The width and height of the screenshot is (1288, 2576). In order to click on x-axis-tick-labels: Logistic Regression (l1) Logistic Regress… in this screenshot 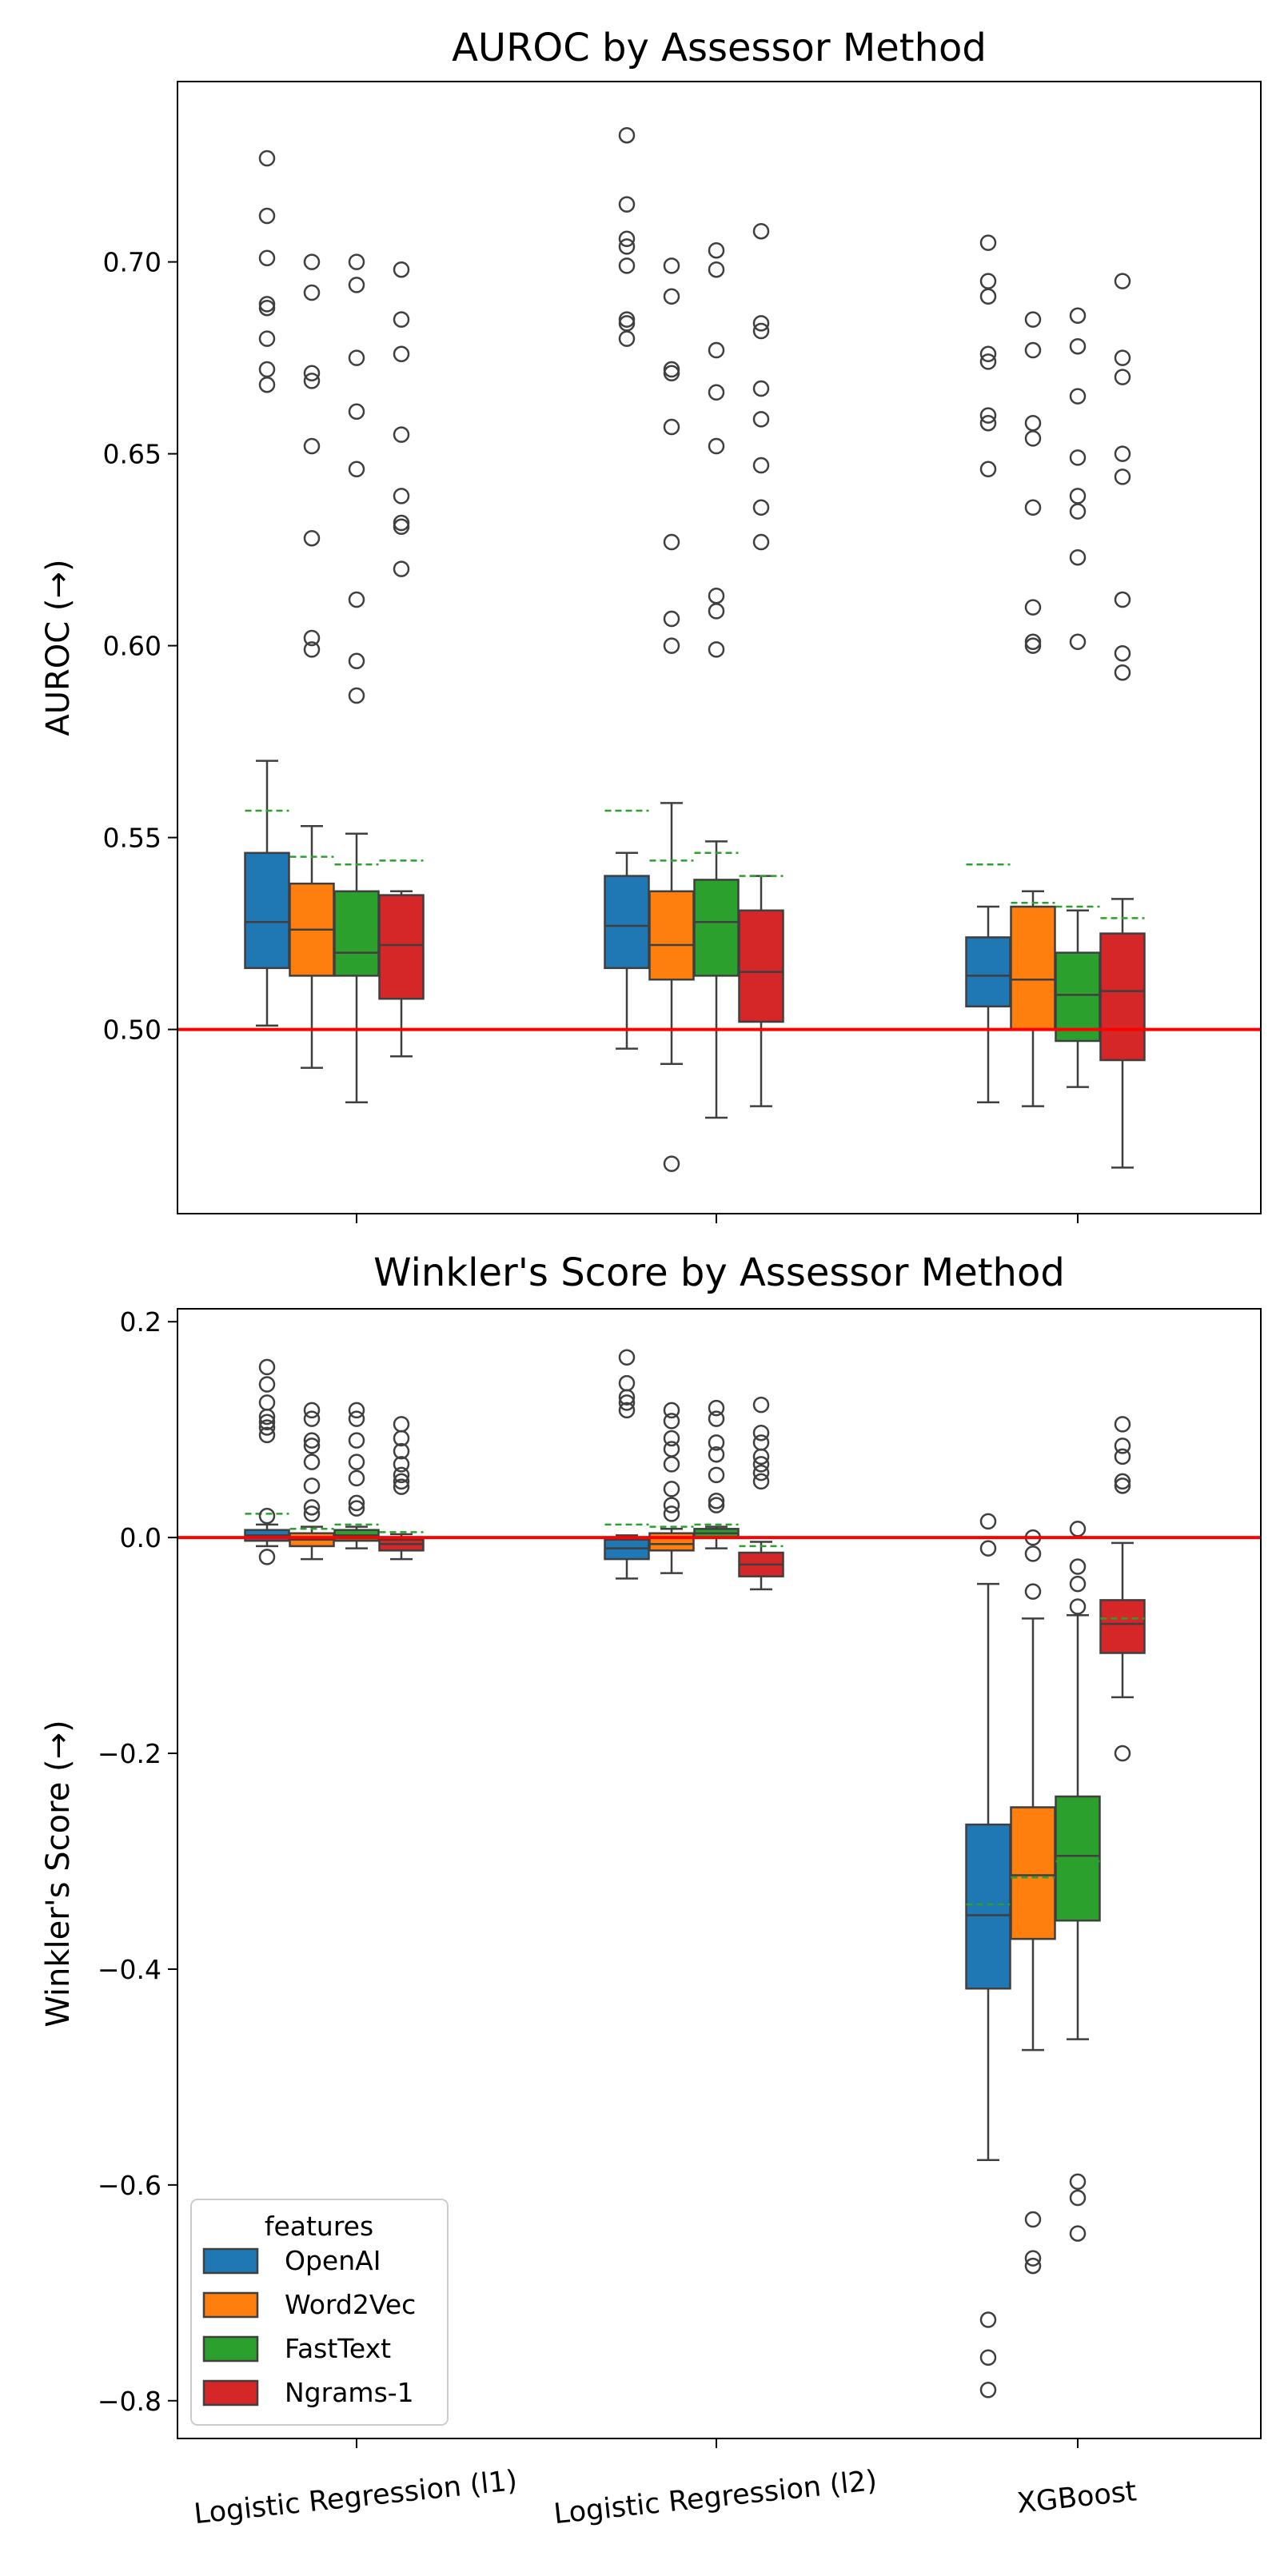, I will do `click(665, 2497)`.